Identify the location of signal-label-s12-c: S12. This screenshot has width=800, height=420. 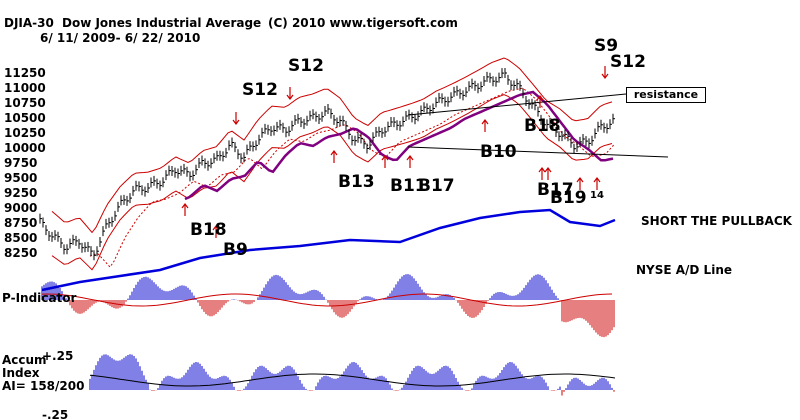
(628, 62).